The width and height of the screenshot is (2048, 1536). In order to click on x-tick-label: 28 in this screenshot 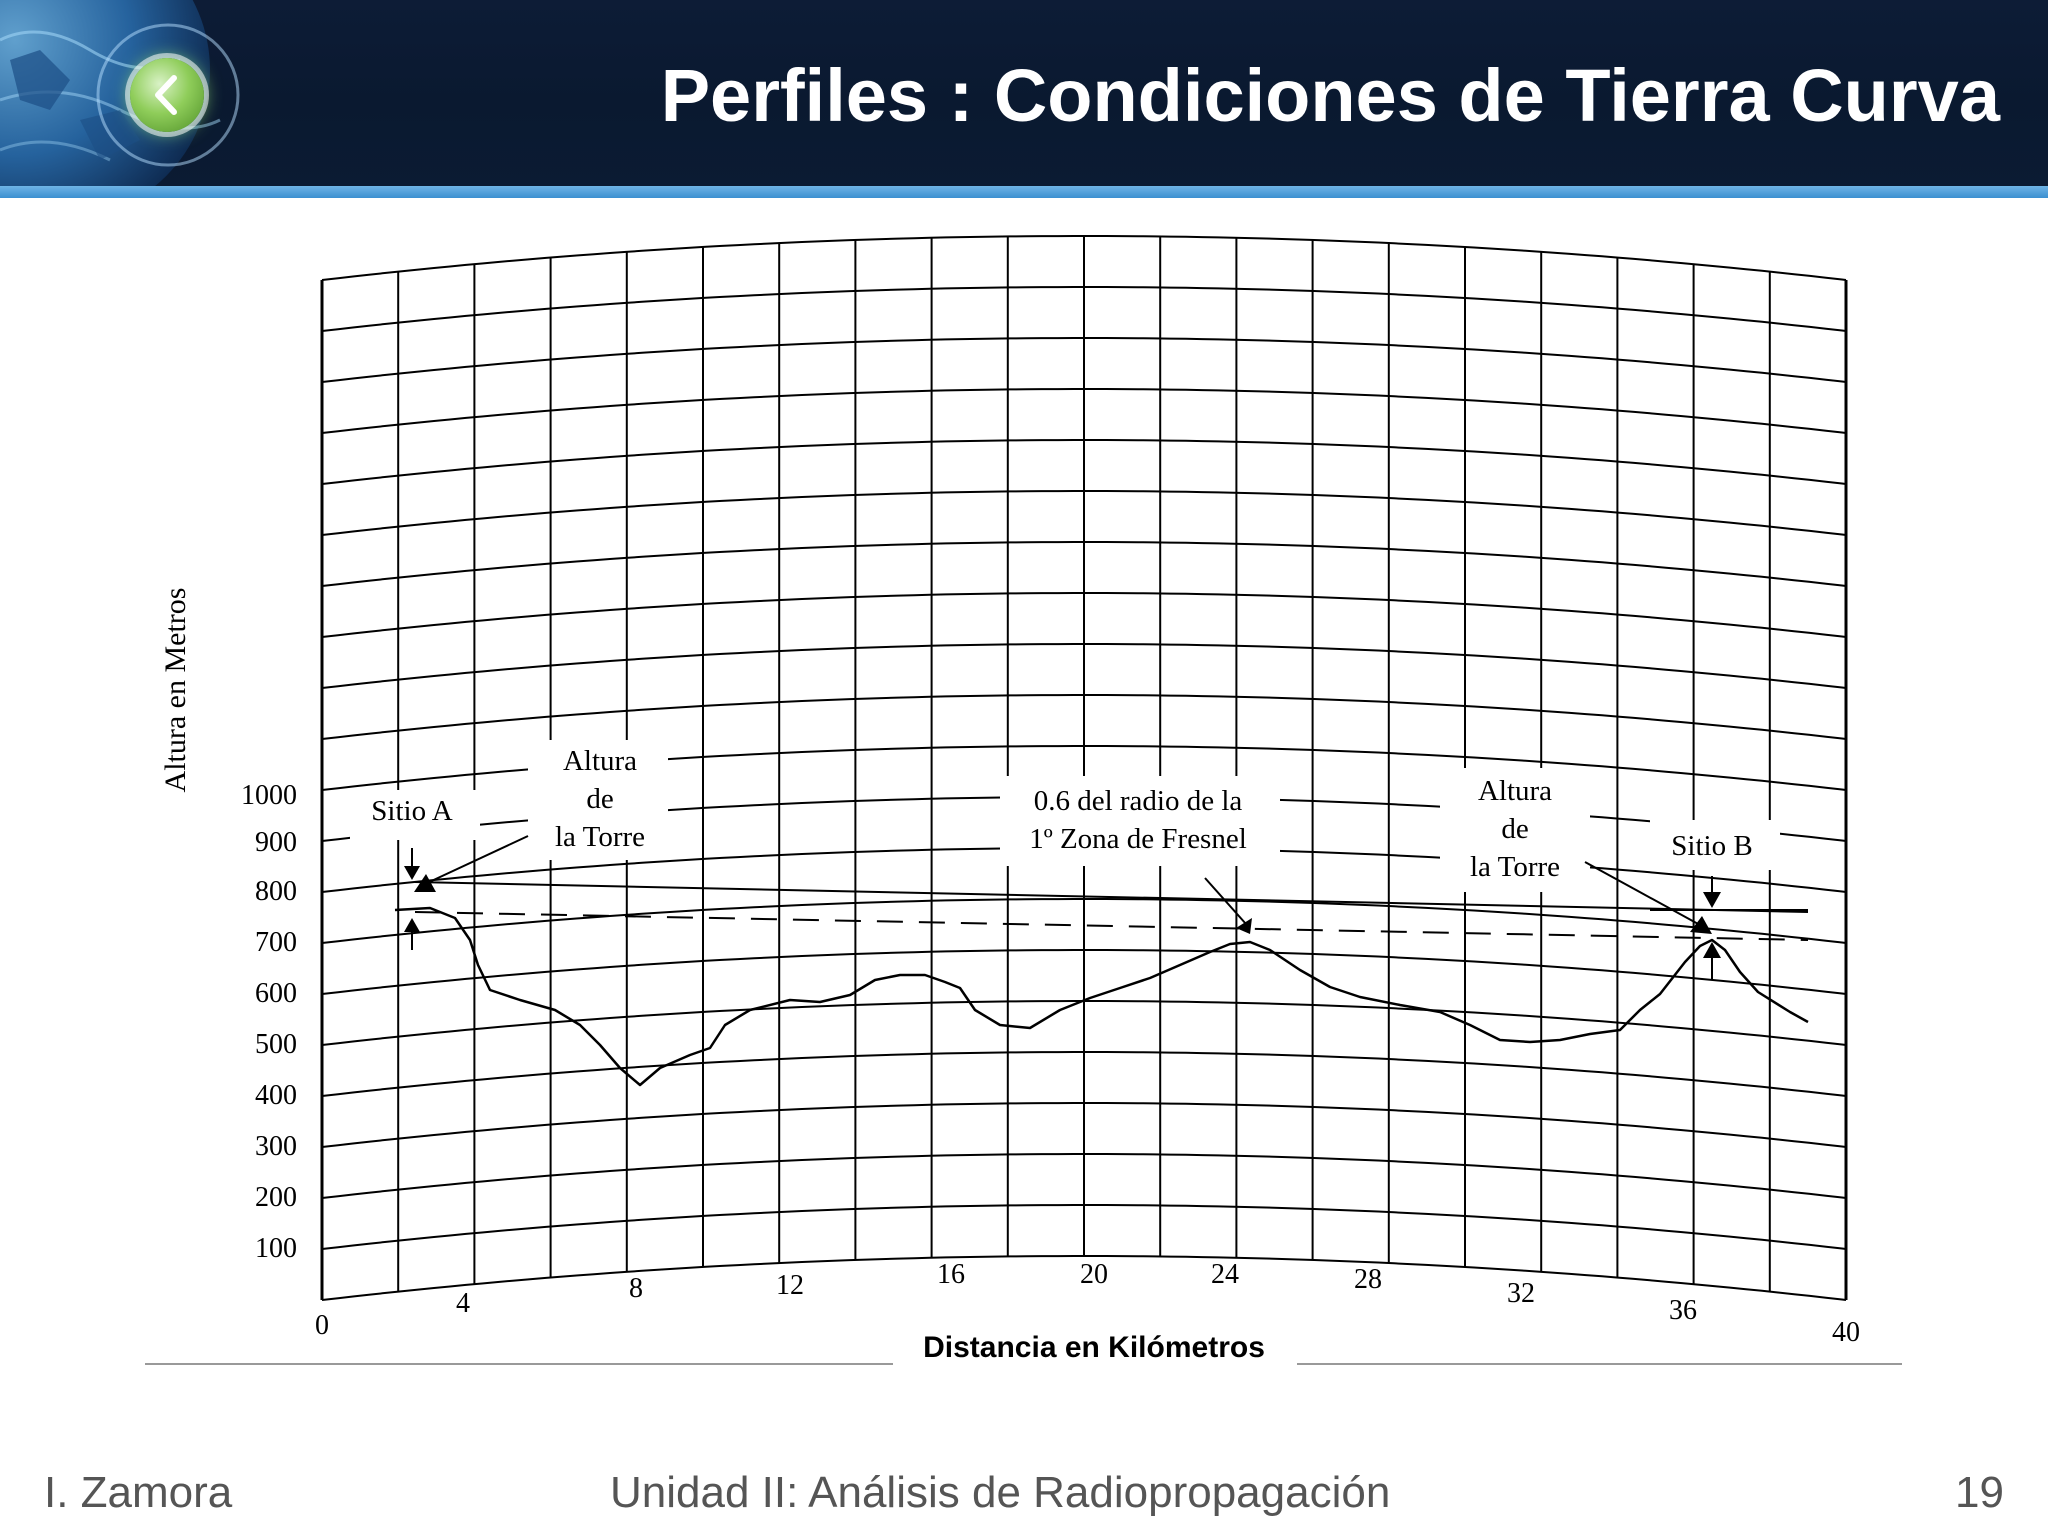, I will do `click(1368, 1279)`.